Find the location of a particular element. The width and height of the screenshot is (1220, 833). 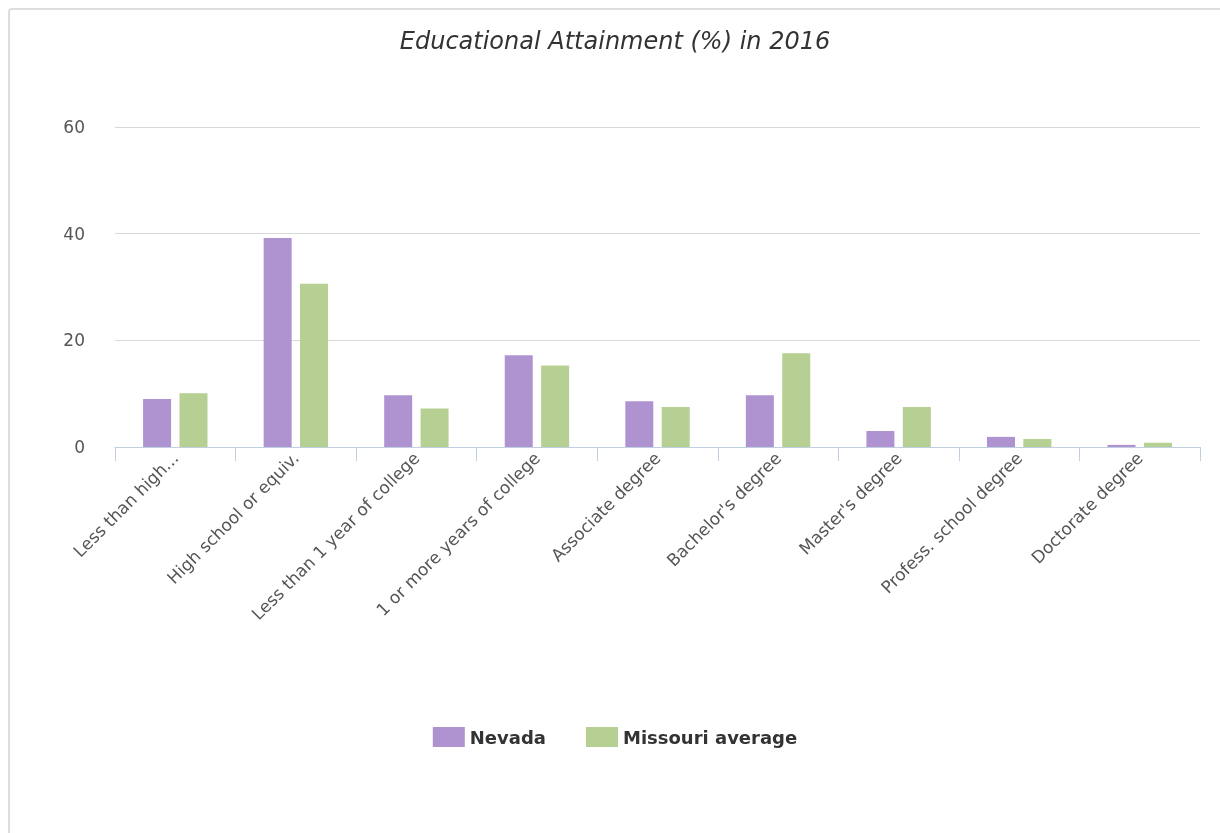

legend-label: Missouri average is located at coordinates (710, 737).